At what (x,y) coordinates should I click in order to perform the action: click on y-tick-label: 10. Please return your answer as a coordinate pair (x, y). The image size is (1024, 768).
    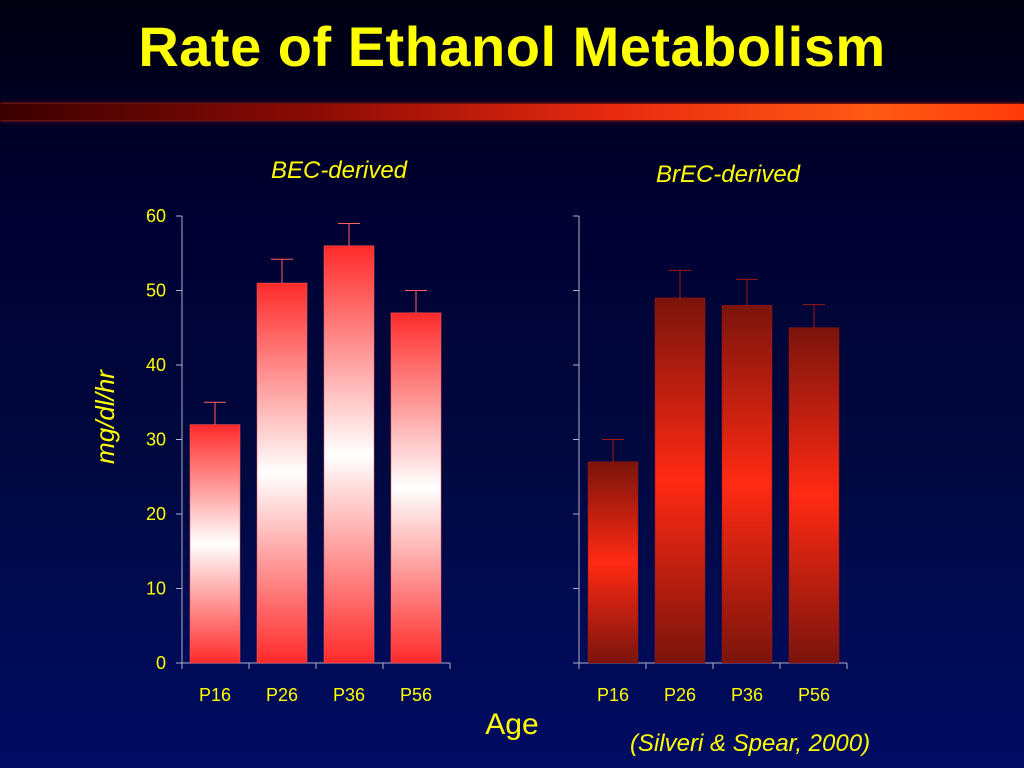
    Looking at the image, I should click on (156, 589).